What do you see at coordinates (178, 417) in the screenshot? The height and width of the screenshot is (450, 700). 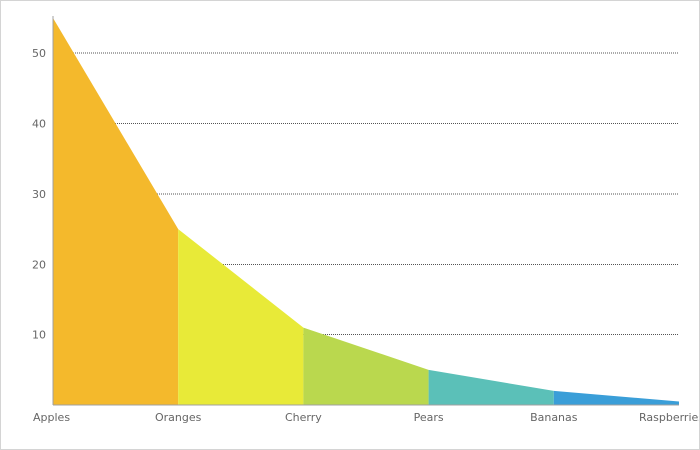 I see `x-tick-label-oranges: Oranges` at bounding box center [178, 417].